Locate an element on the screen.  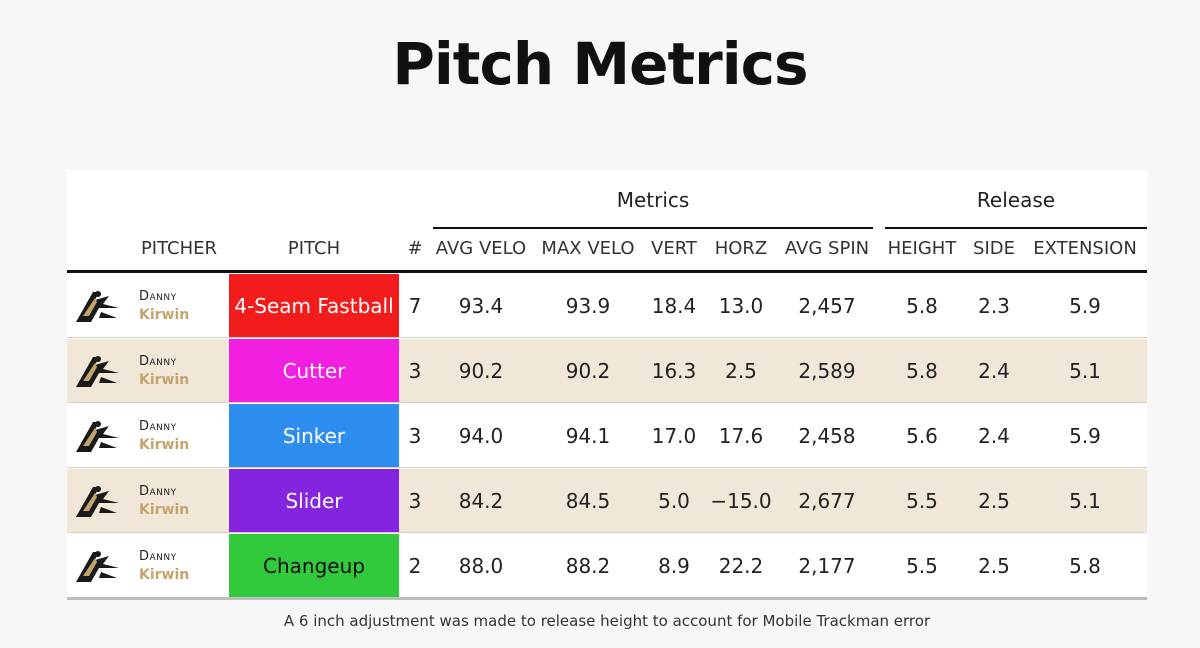
col-count: # is located at coordinates (415, 248).